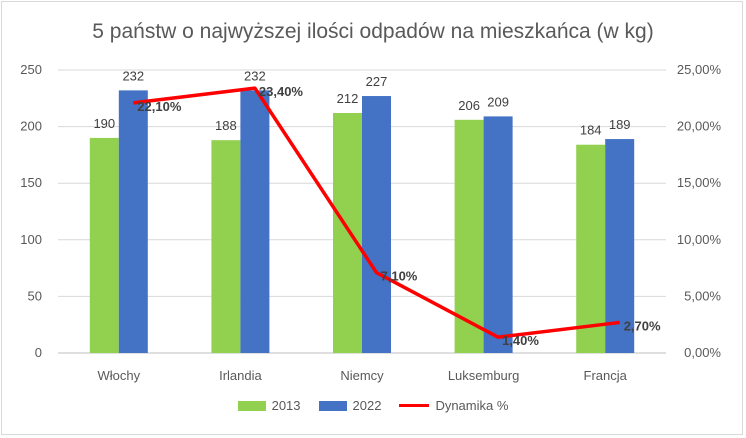 This screenshot has height=438, width=746. Describe the element at coordinates (226, 246) in the screenshot. I see `bar-2013-Irlandia` at that location.